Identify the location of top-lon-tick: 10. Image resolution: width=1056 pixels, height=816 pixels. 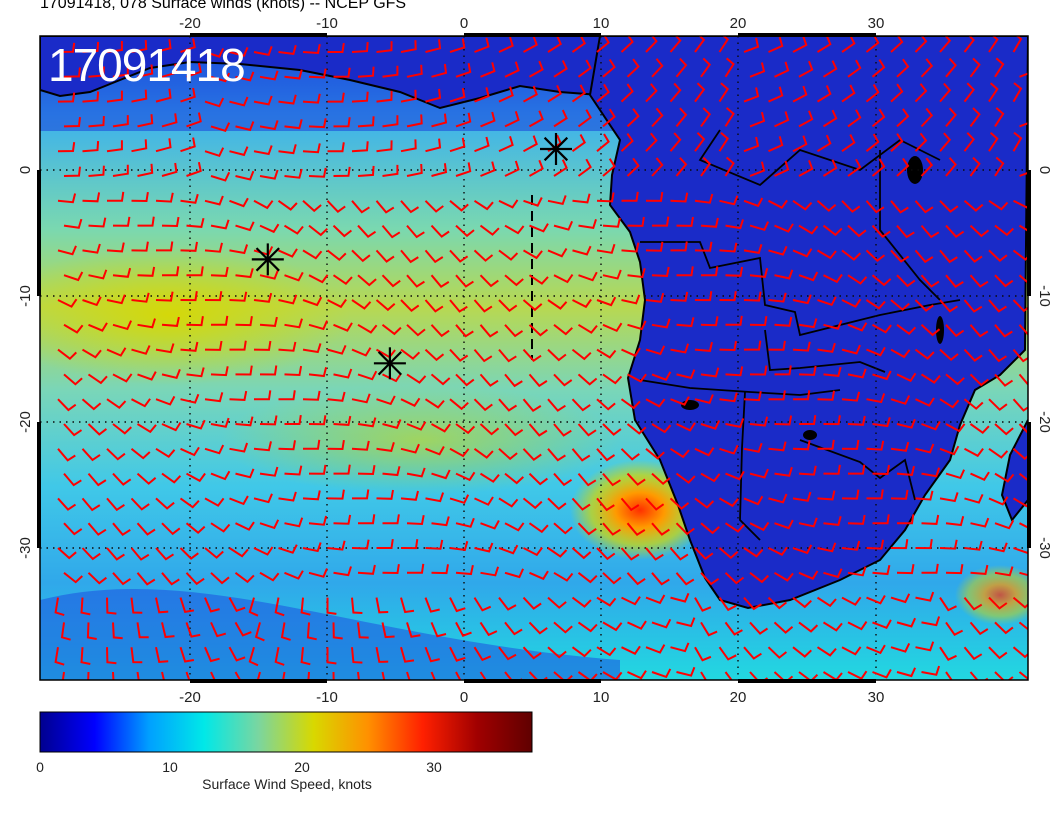
(601, 23).